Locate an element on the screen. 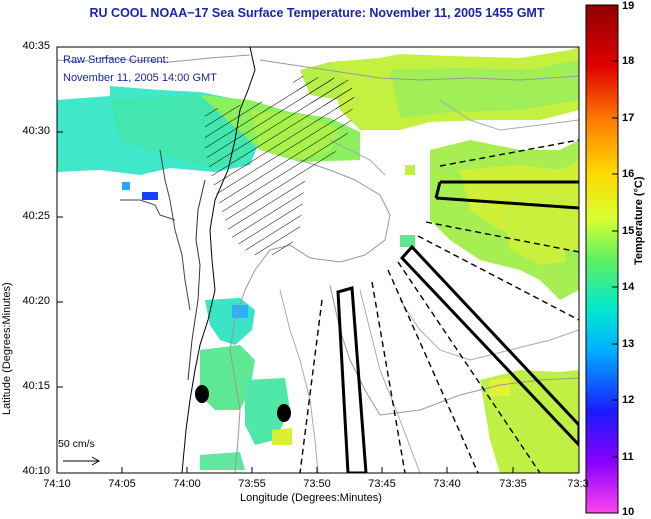 The height and width of the screenshot is (519, 651). colorbar-tick-label: 16 is located at coordinates (628, 174).